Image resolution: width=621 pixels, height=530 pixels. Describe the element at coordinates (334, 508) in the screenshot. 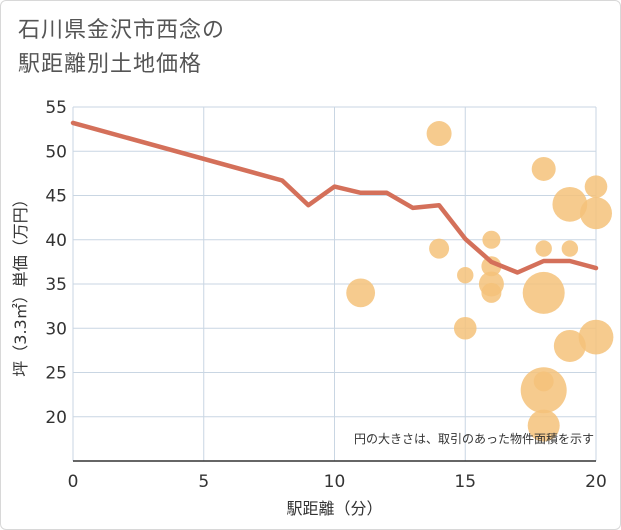

I see `x-axis-label: 駅距離（分）` at that location.